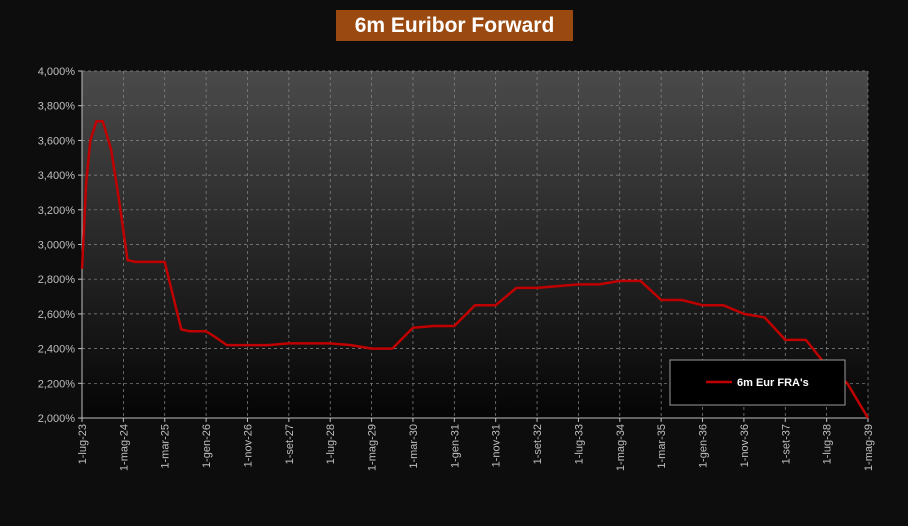  What do you see at coordinates (704, 446) in the screenshot?
I see `x-tick-label: 1-gen-36` at bounding box center [704, 446].